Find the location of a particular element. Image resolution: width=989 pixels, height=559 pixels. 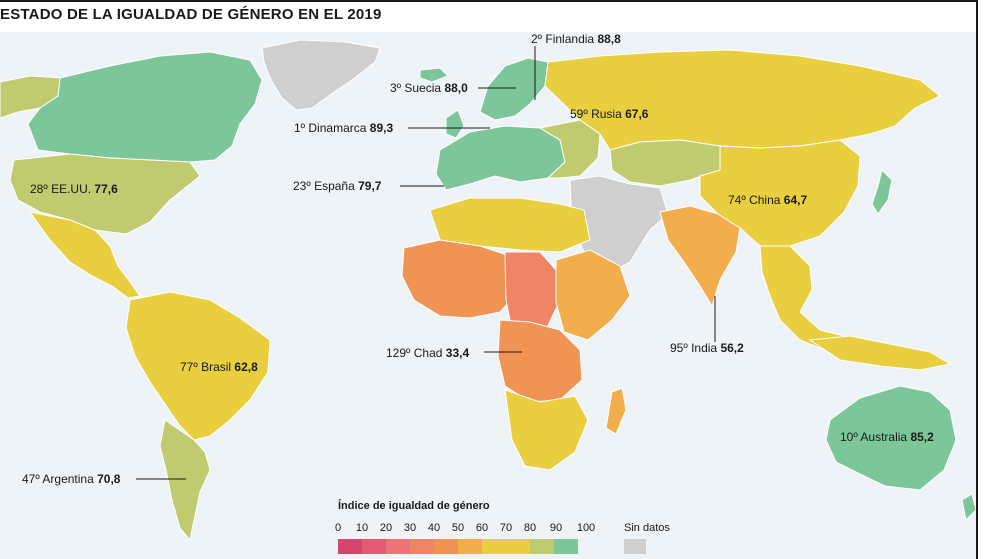

region-indonesia is located at coordinates (880, 353).